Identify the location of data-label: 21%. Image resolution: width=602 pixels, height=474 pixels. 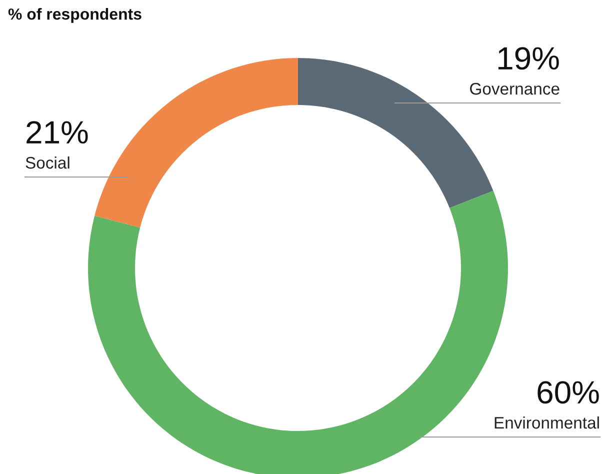
(57, 132).